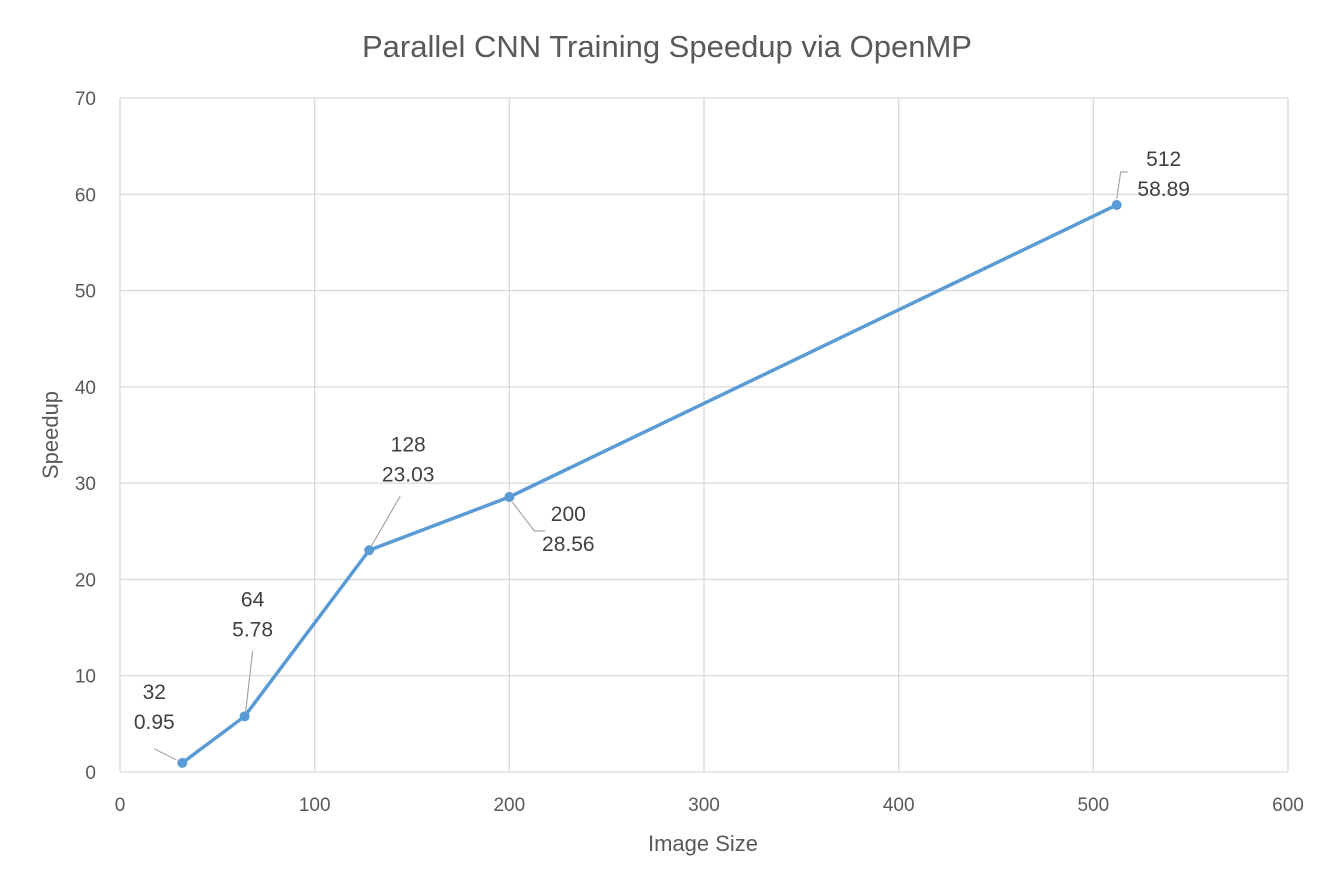  Describe the element at coordinates (1163, 189) in the screenshot. I see `data-label-y: 58.89` at that location.